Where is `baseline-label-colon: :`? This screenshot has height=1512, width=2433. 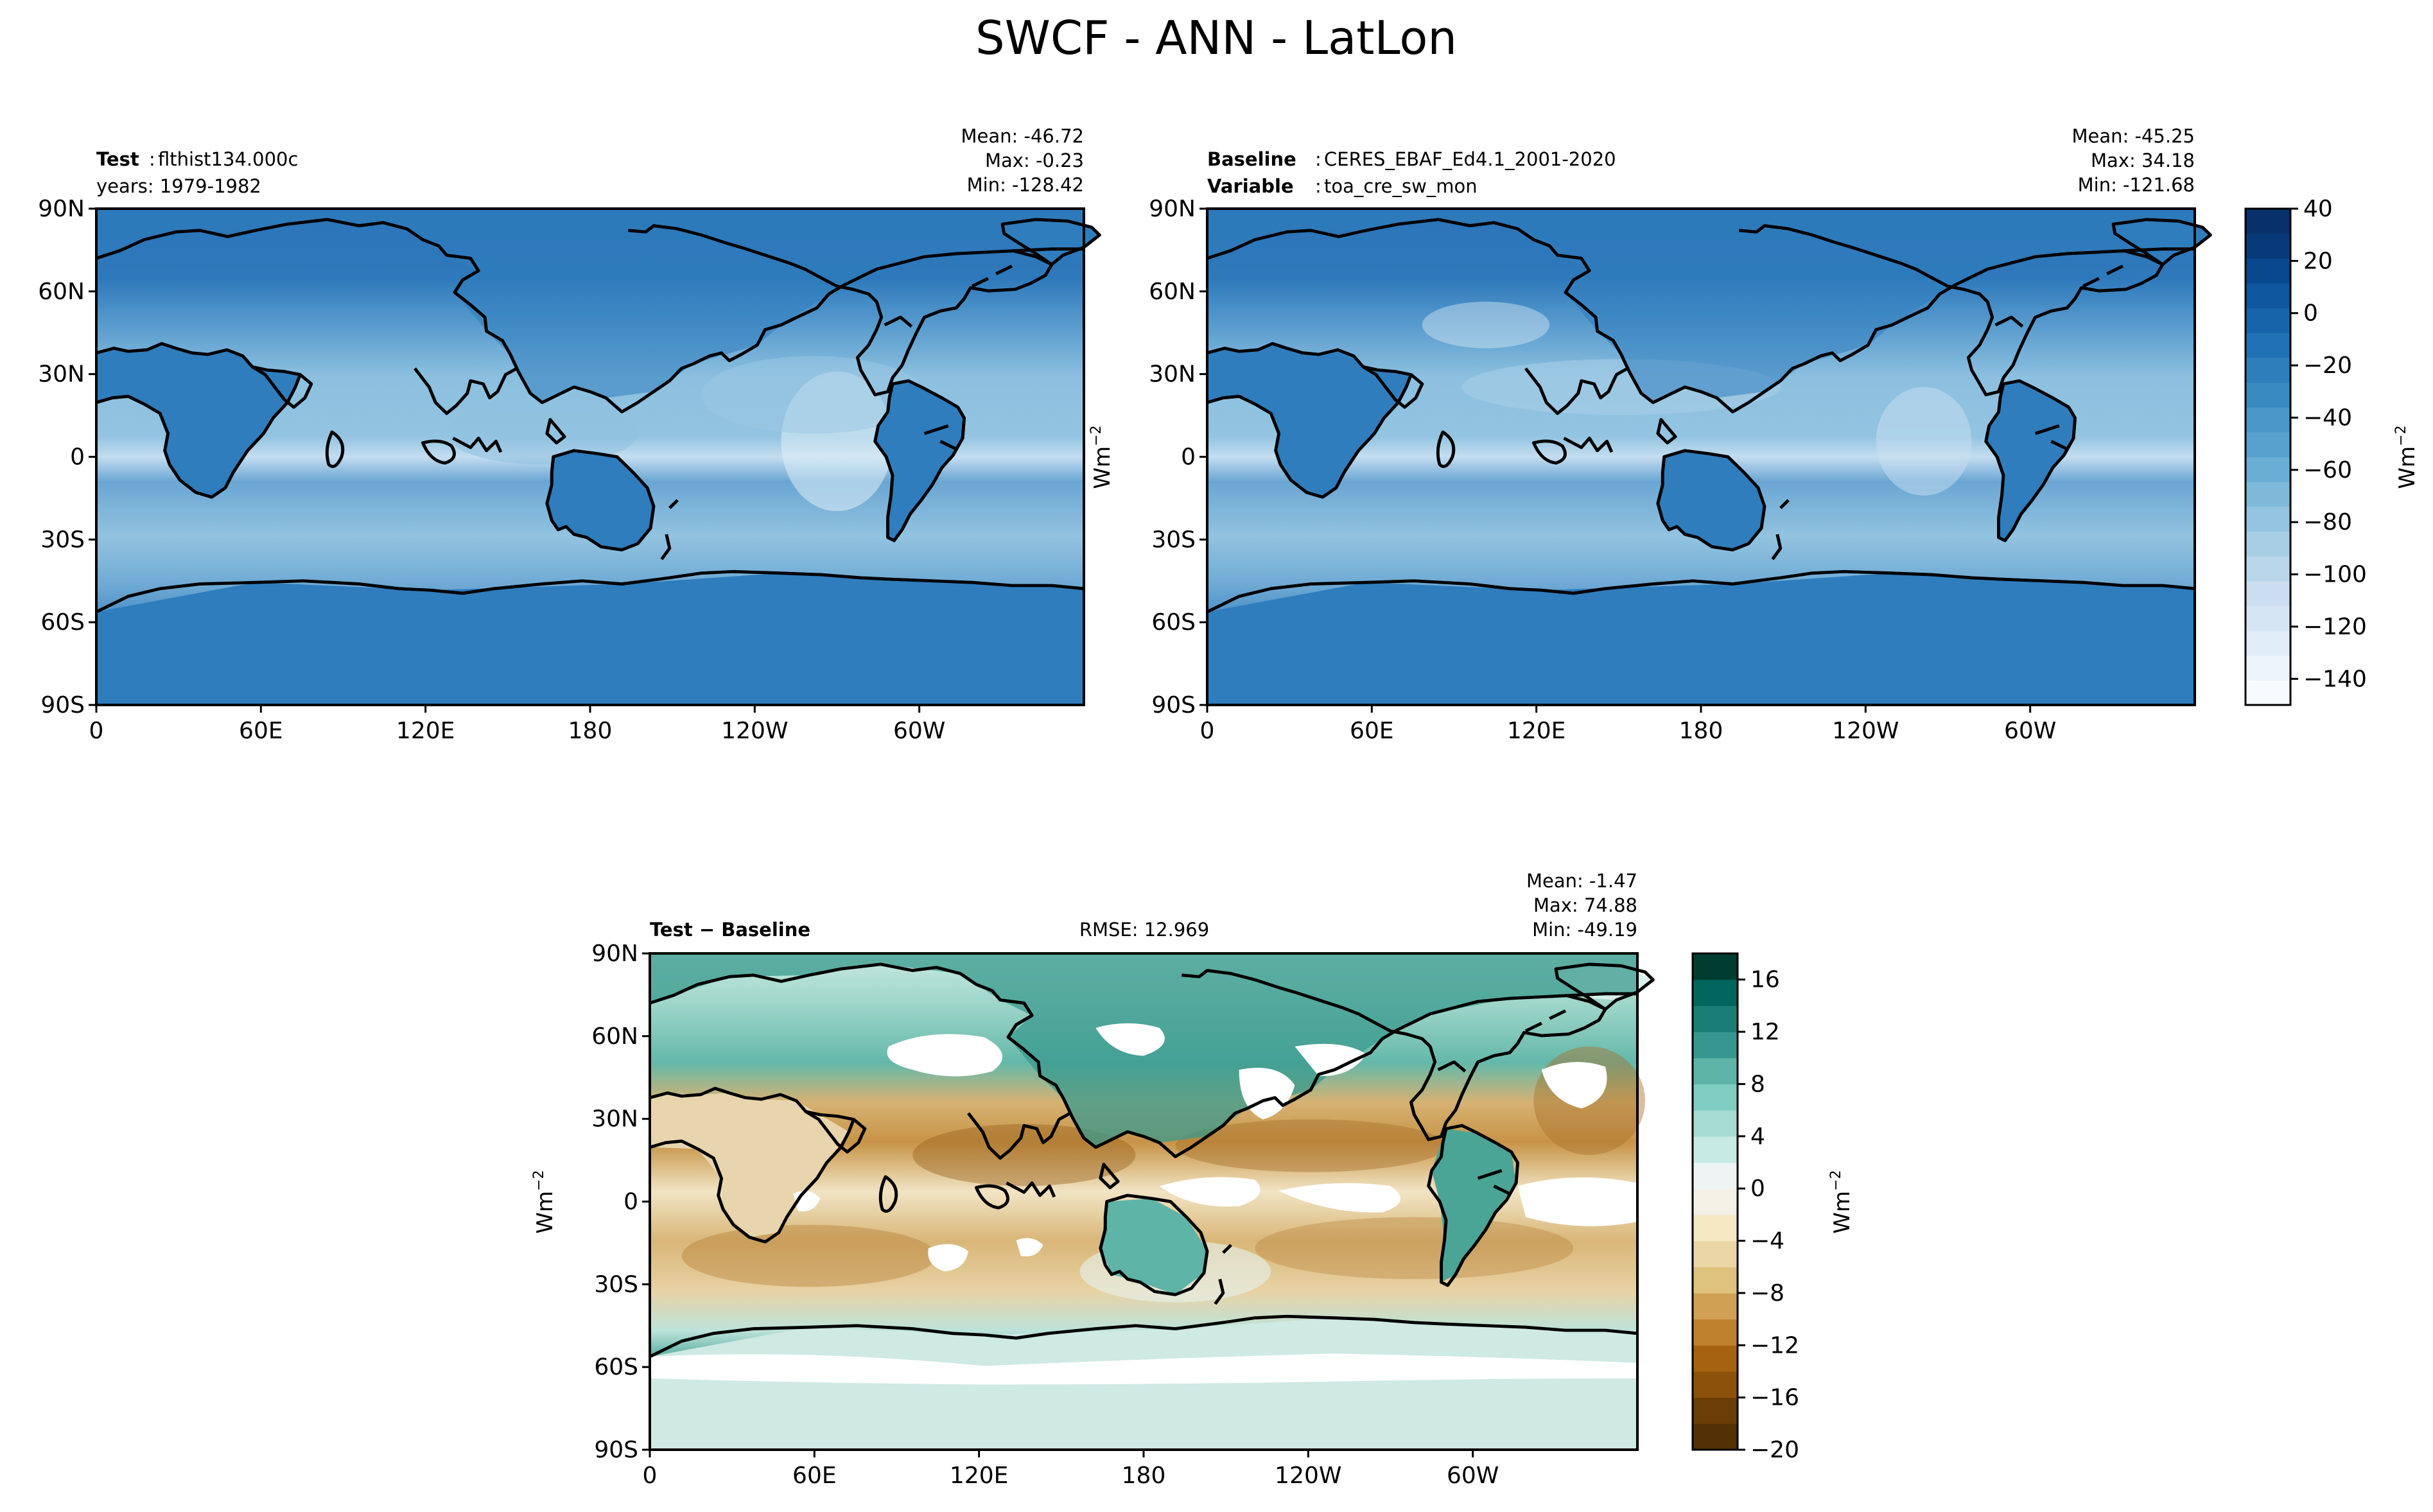 baseline-label-colon: : is located at coordinates (1318, 159).